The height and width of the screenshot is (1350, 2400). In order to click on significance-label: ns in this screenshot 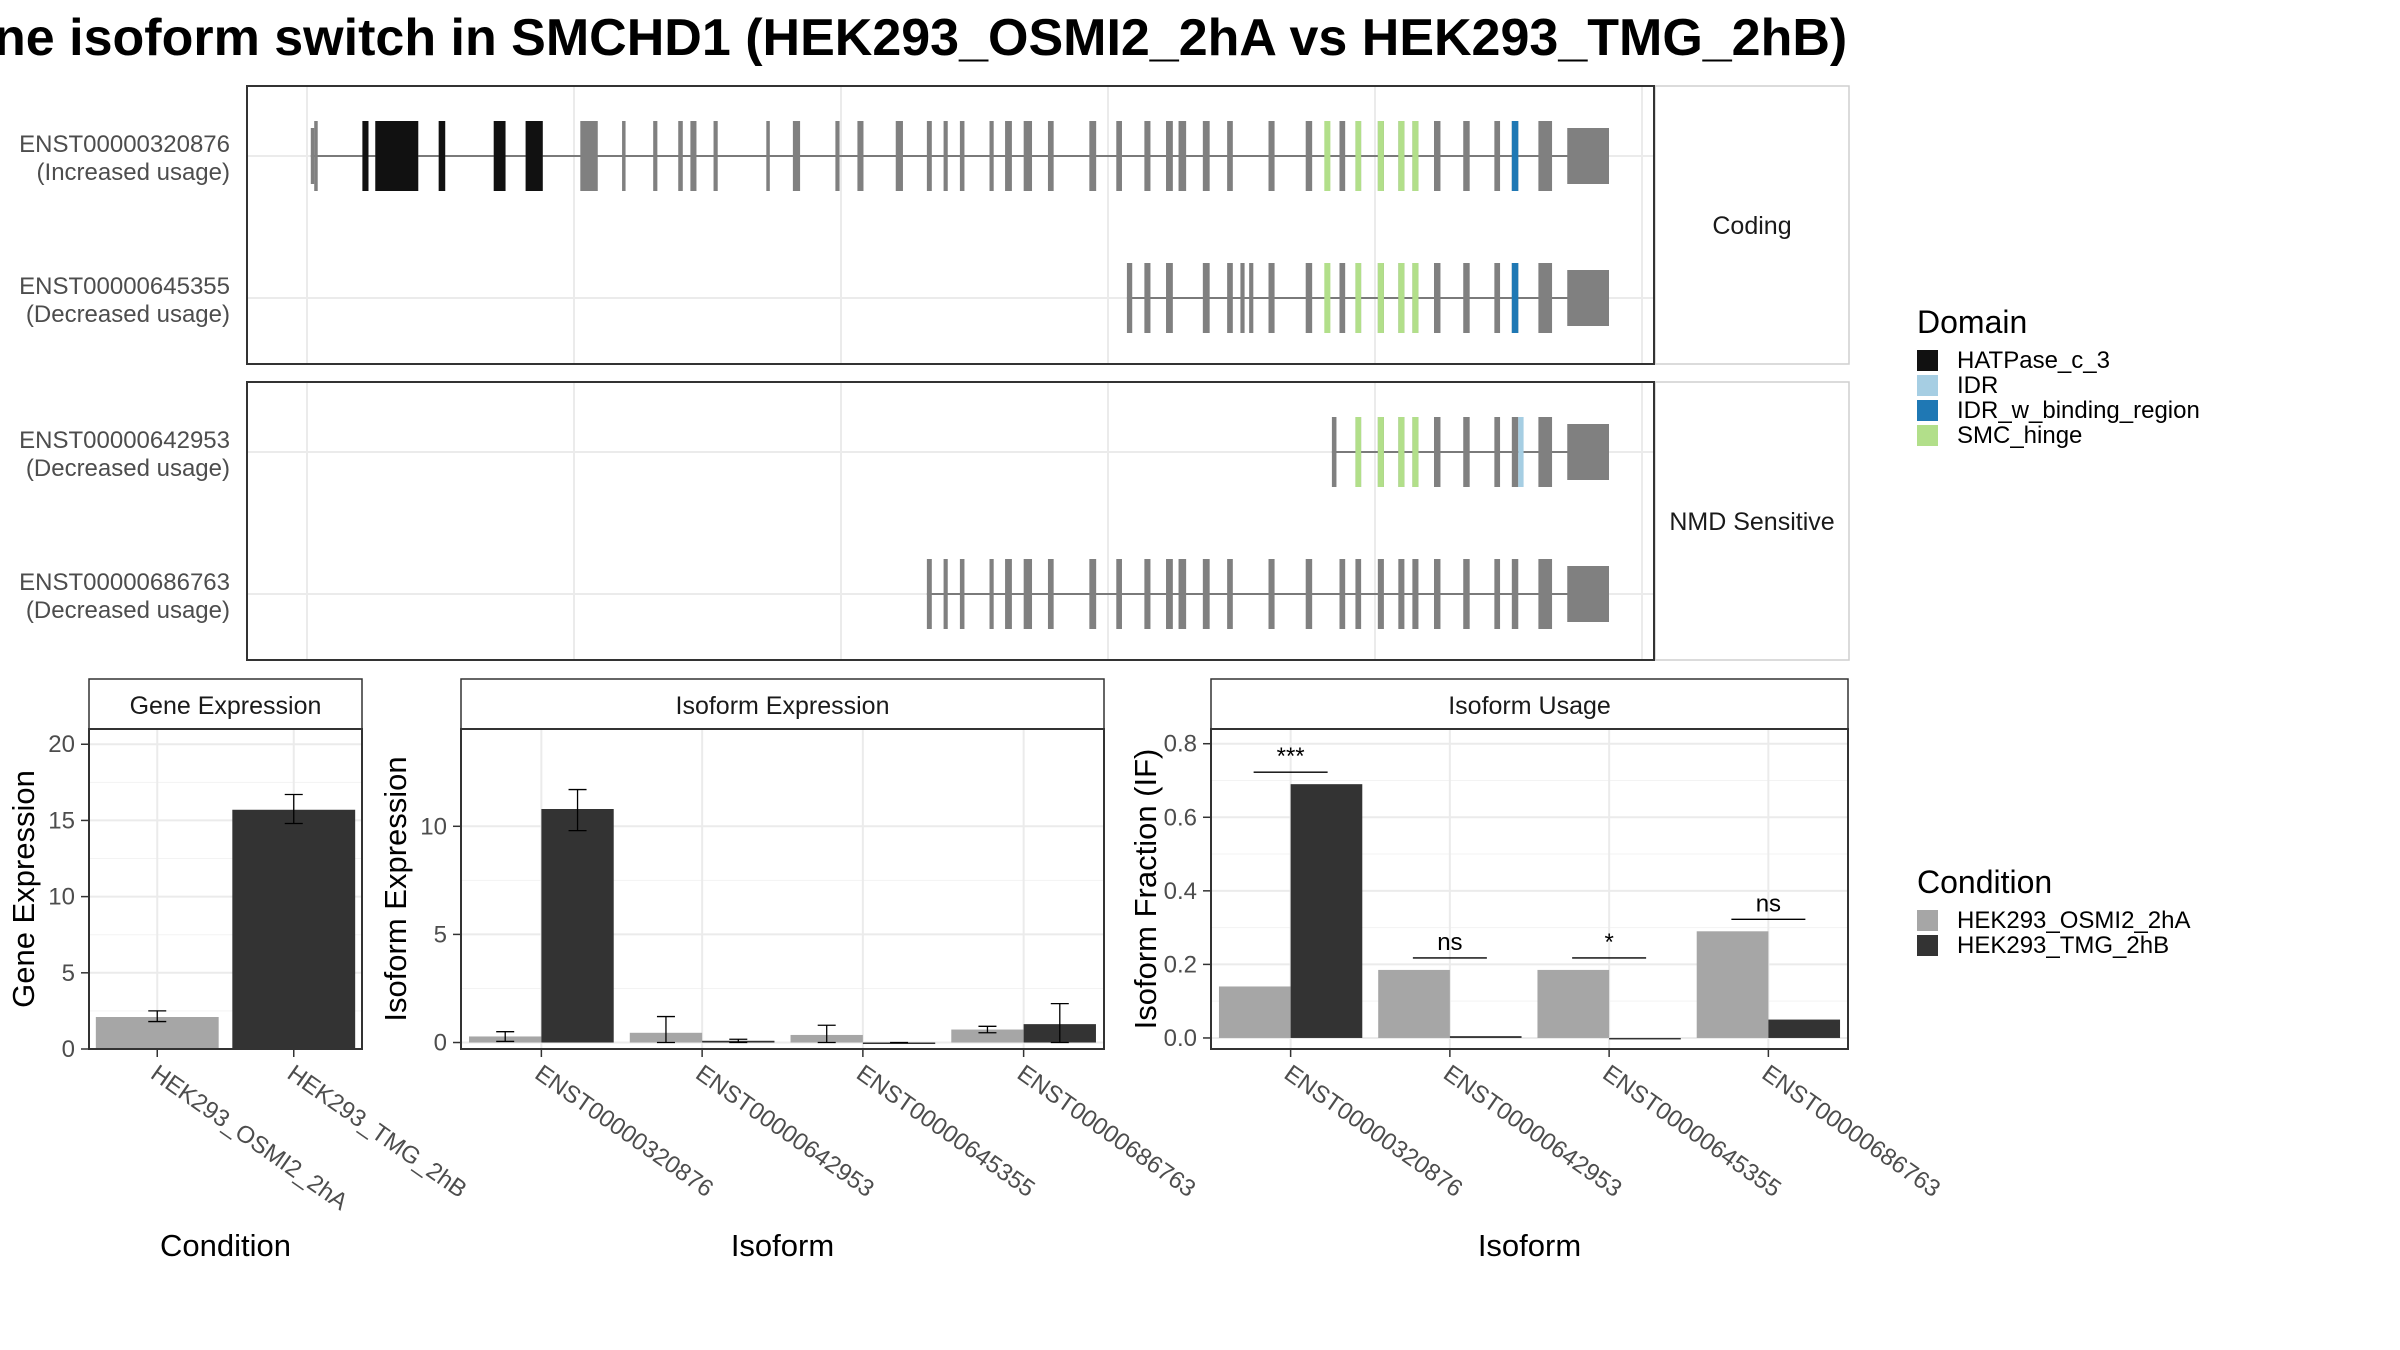, I will do `click(1768, 903)`.